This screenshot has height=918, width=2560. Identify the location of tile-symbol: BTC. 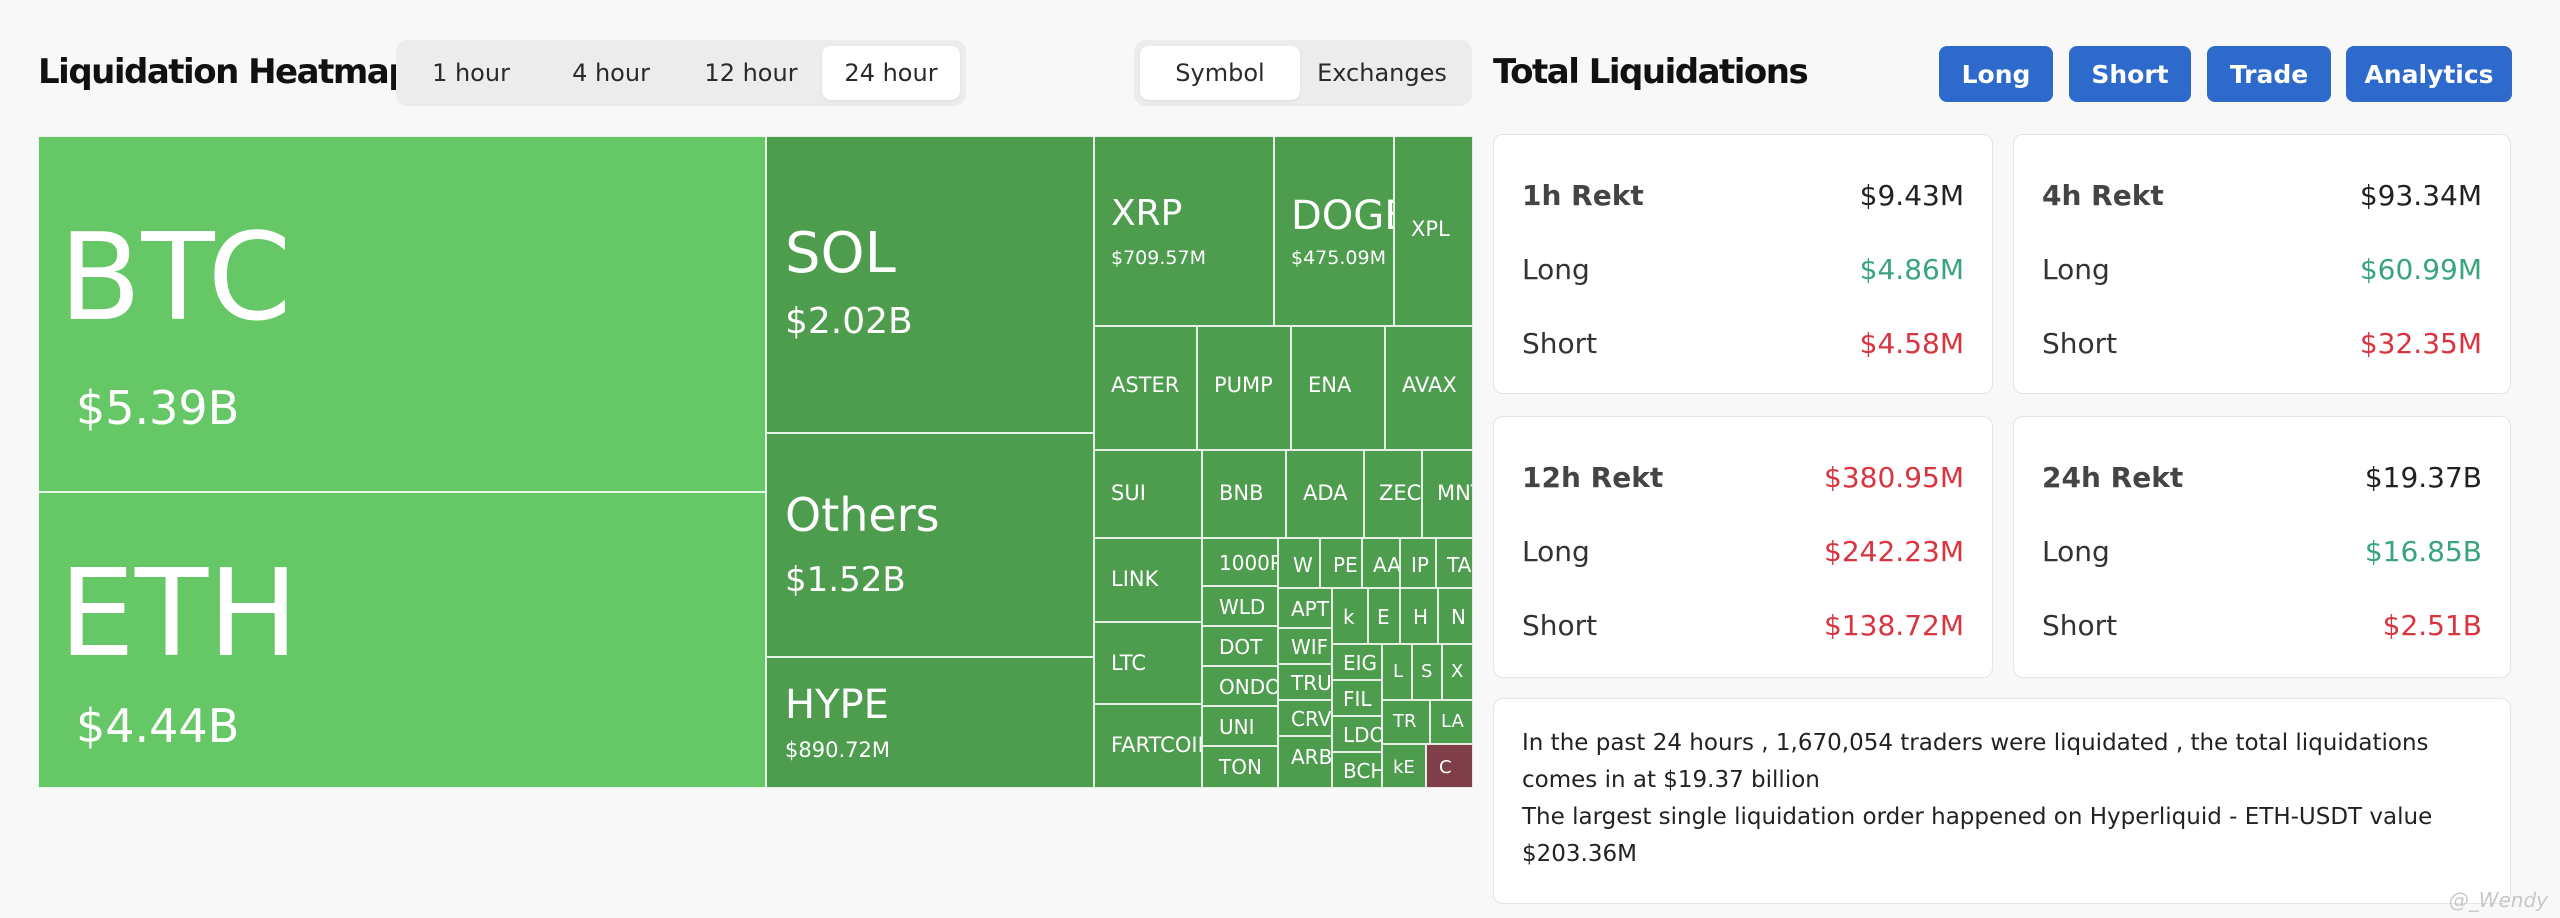
(175, 278).